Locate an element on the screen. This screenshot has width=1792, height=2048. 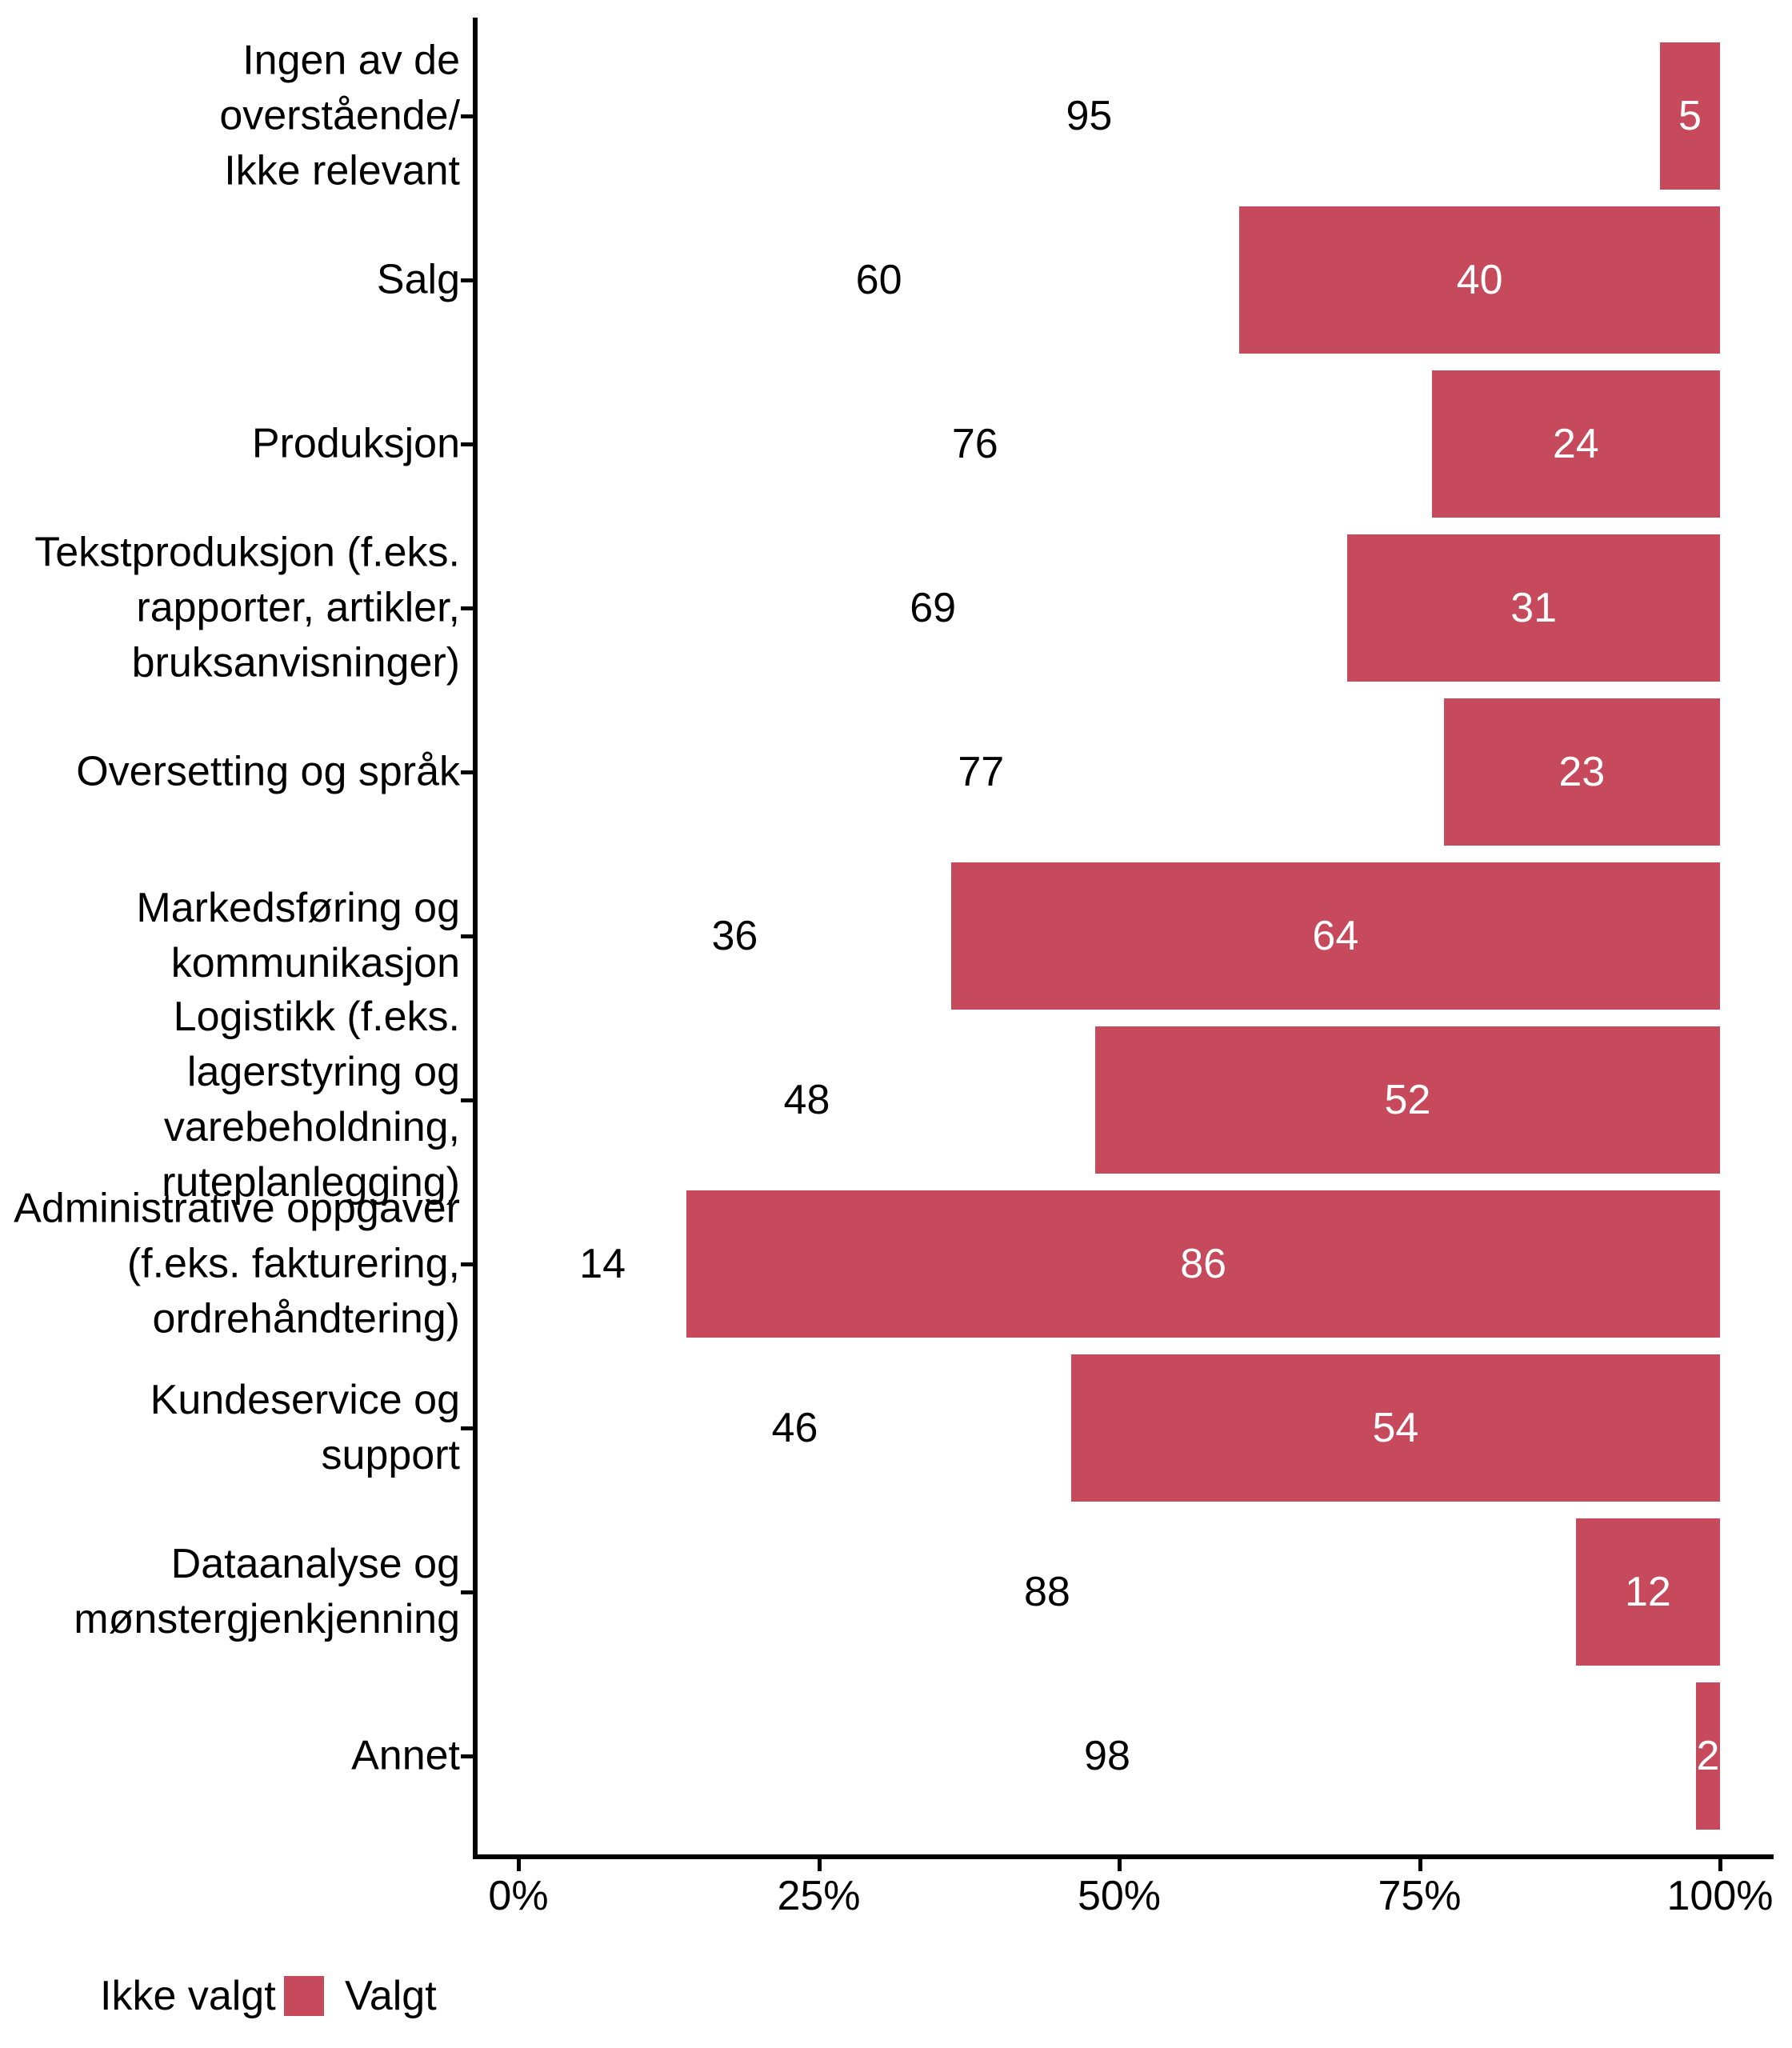
x-tick-label: 100% is located at coordinates (1720, 1896).